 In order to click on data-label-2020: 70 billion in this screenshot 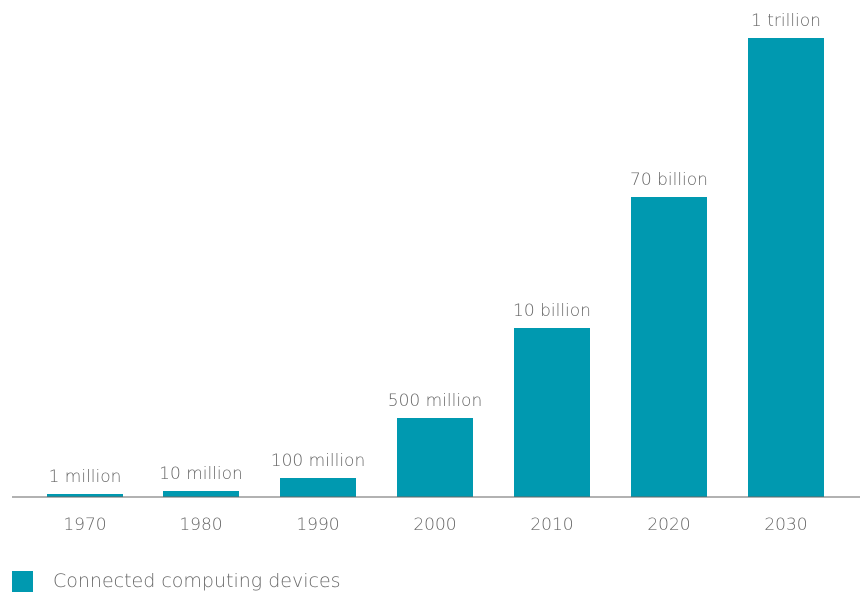, I will do `click(669, 180)`.